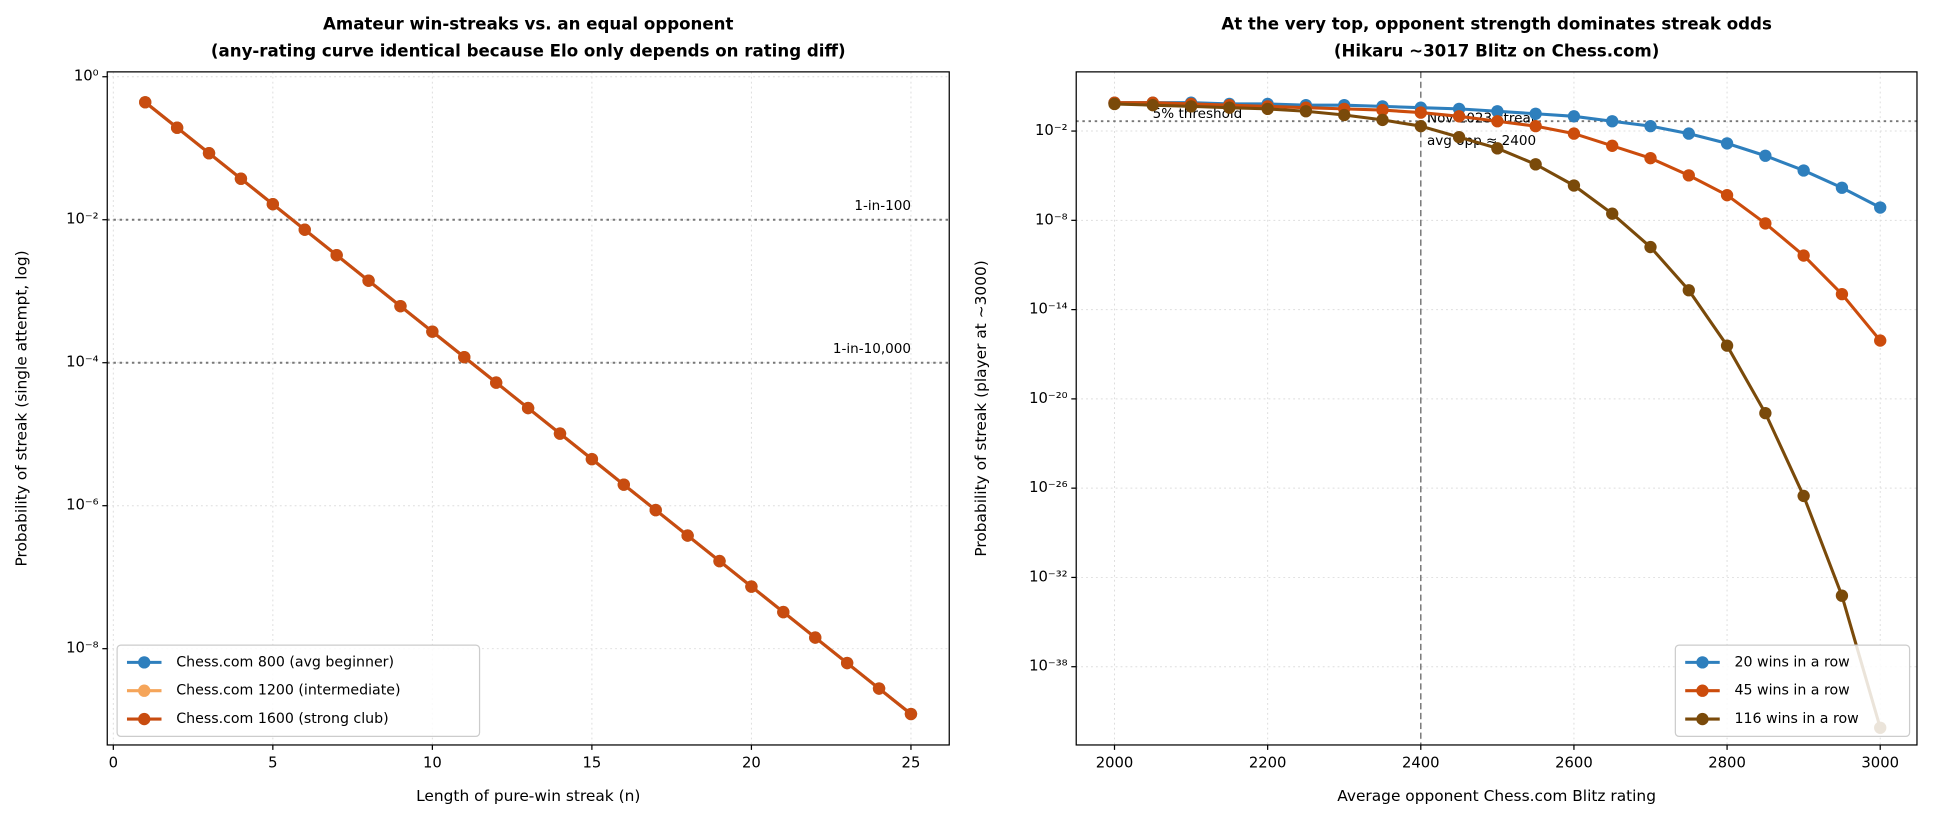  What do you see at coordinates (1496, 796) in the screenshot?
I see `x-axis-label: Average opponent Chess.com Blitz rating` at bounding box center [1496, 796].